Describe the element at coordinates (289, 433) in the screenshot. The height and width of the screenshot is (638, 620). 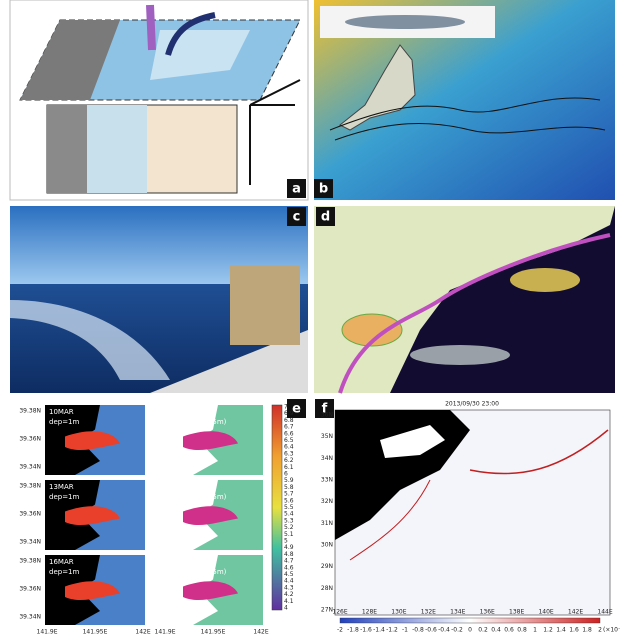
I see `colorbar-label: 6.6` at that location.